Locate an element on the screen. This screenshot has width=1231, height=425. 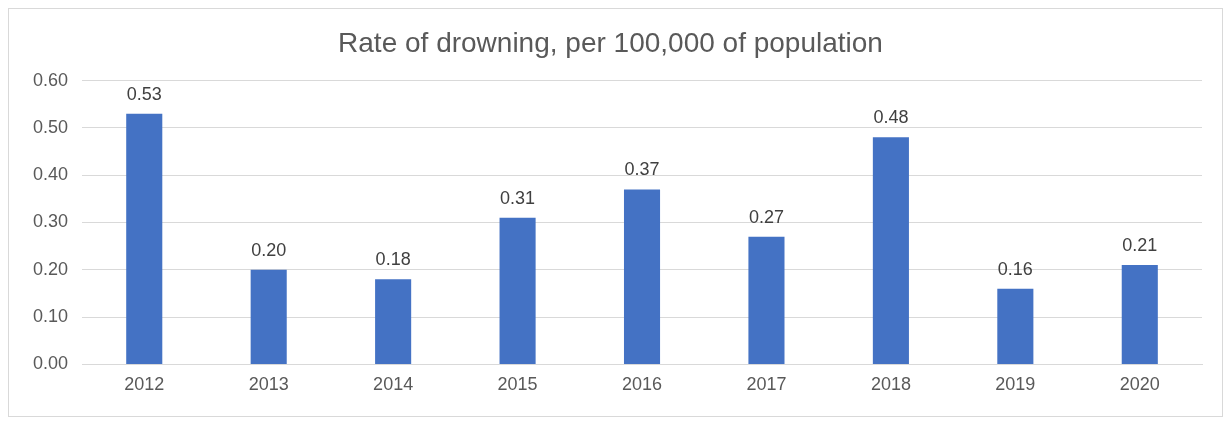
data-label: 0.20 is located at coordinates (269, 249).